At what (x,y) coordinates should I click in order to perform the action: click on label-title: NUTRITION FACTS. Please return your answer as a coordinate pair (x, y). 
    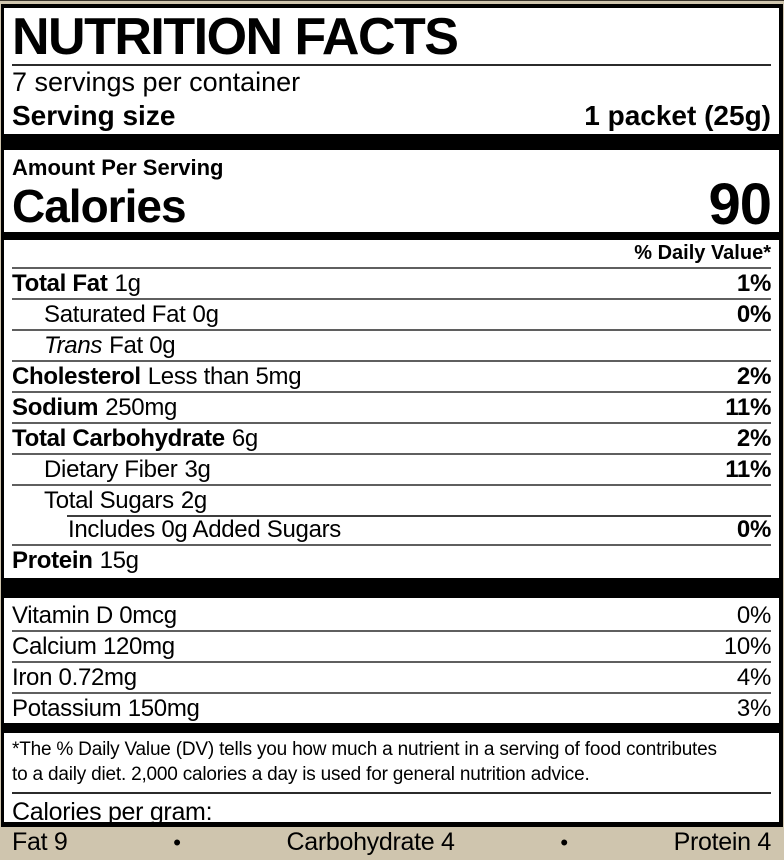
    Looking at the image, I should click on (391, 37).